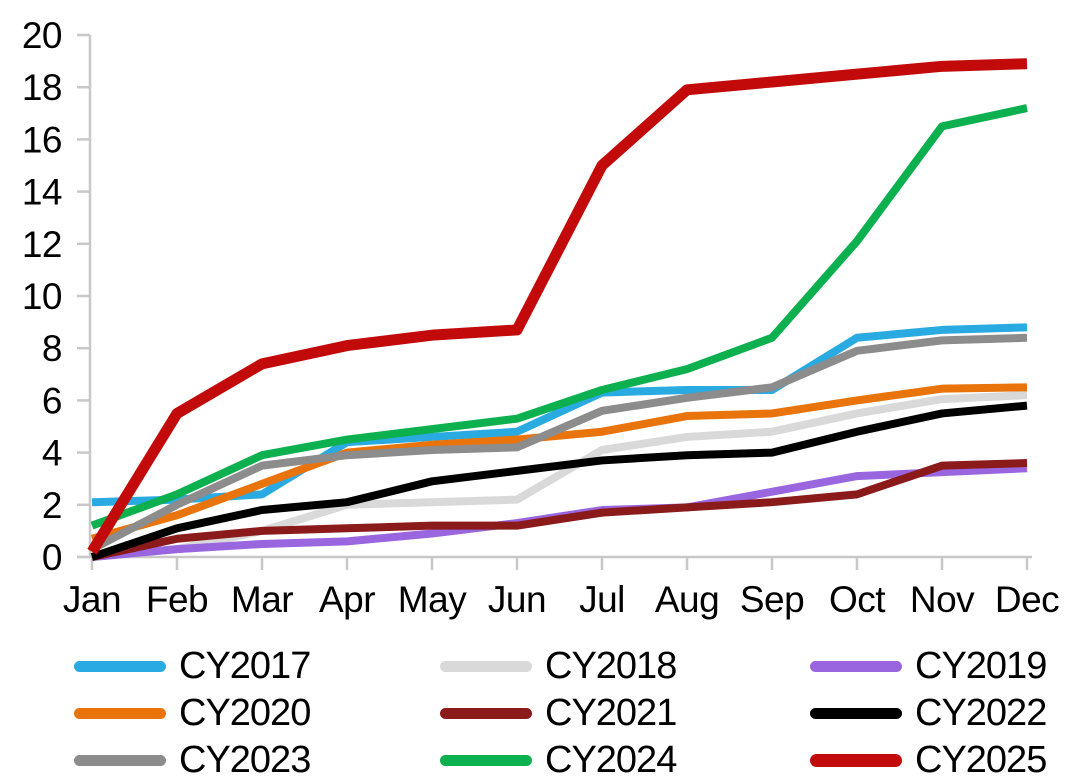 The width and height of the screenshot is (1070, 777). Describe the element at coordinates (347, 599) in the screenshot. I see `x-tick-label: Apr` at that location.